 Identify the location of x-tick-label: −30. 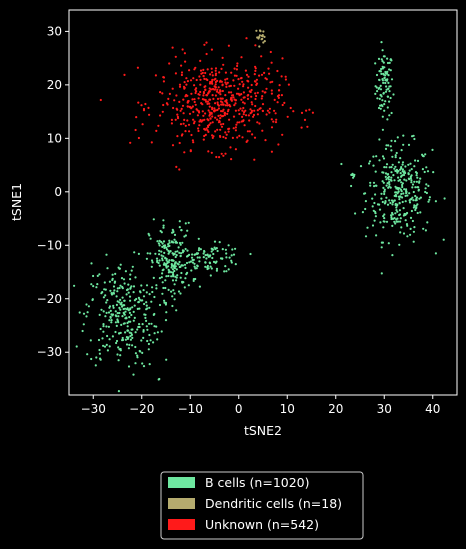
(93, 409).